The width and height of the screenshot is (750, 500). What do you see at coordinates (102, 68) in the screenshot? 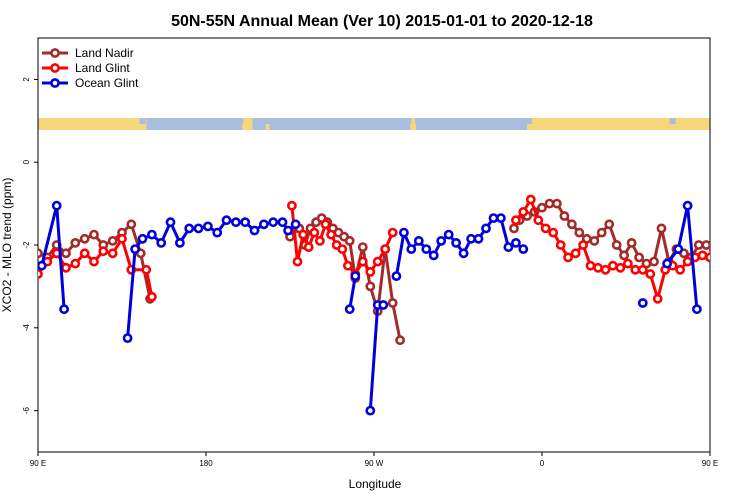
I see `legend-label: Land Glint` at bounding box center [102, 68].